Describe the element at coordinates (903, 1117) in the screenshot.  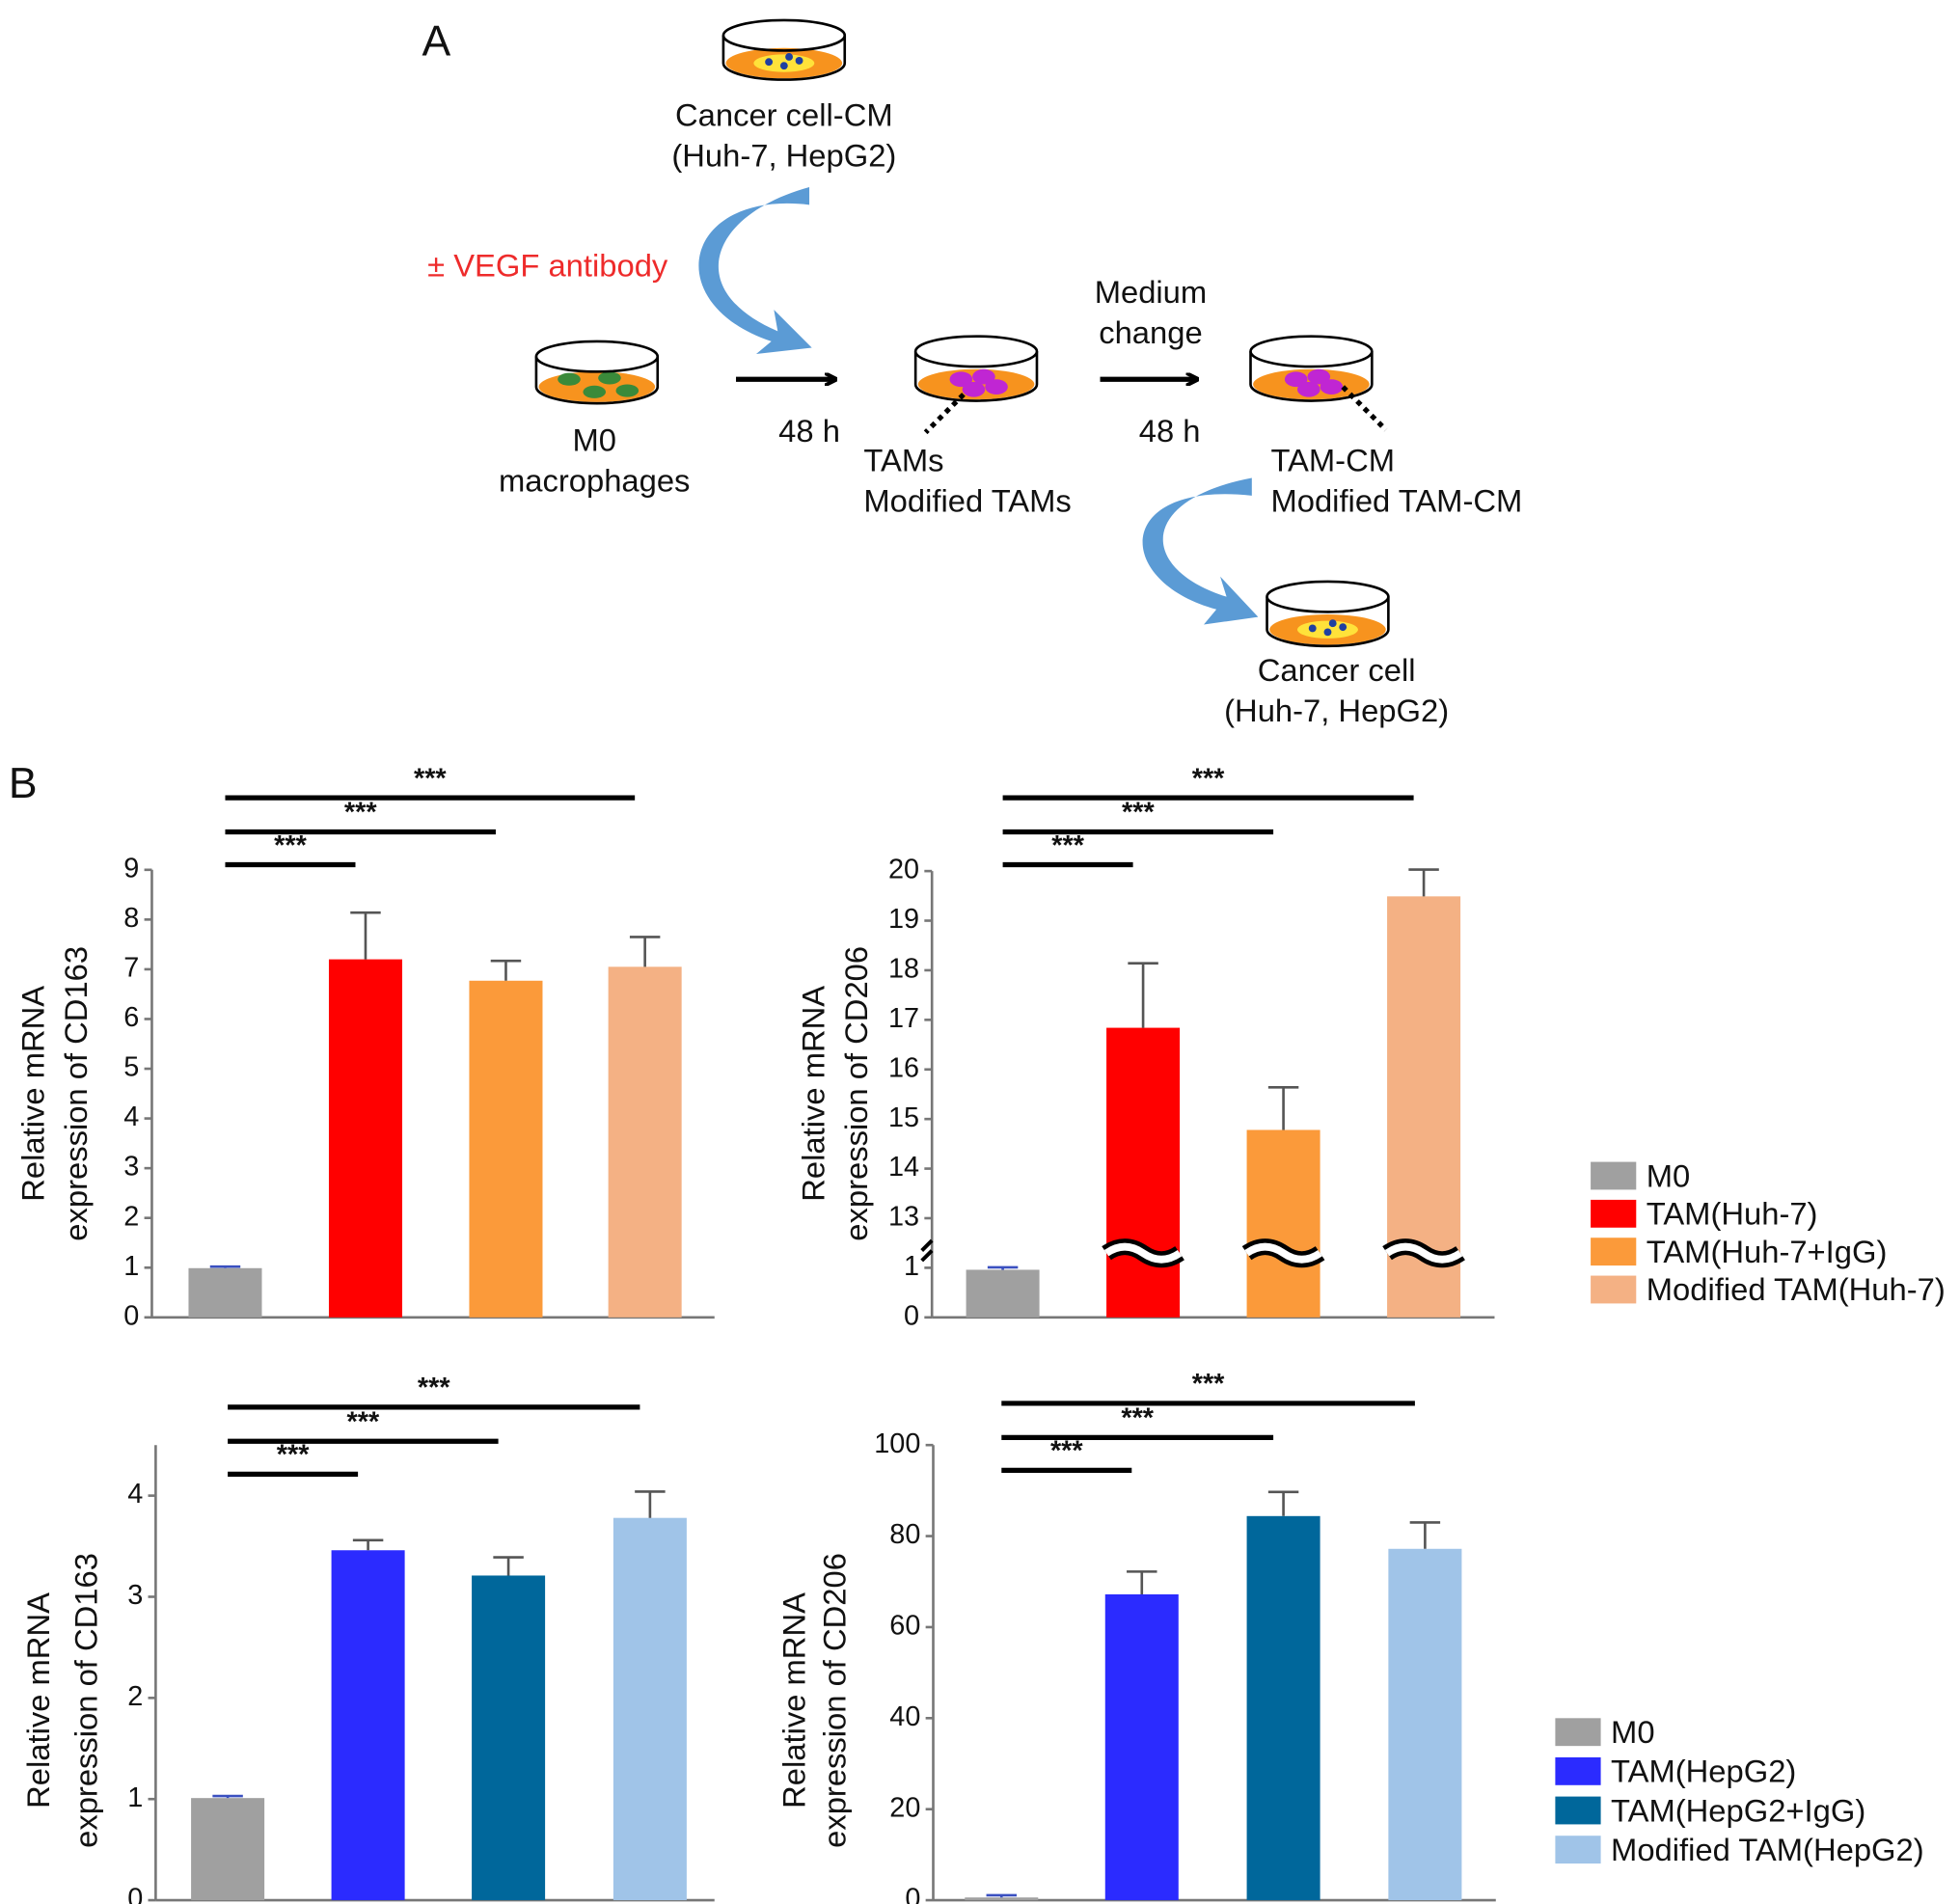
I see `y-tick-label: 15` at that location.